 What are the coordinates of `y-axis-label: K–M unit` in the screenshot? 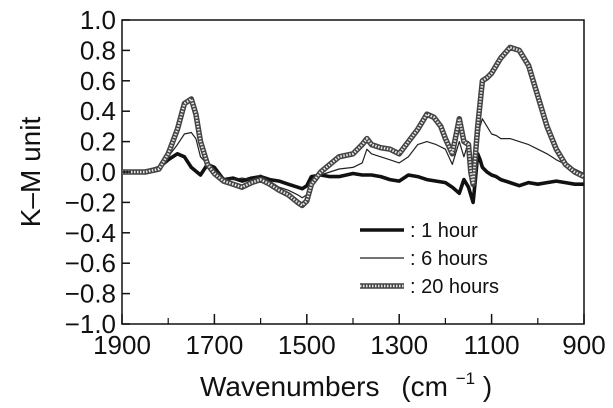 It's located at (30, 172).